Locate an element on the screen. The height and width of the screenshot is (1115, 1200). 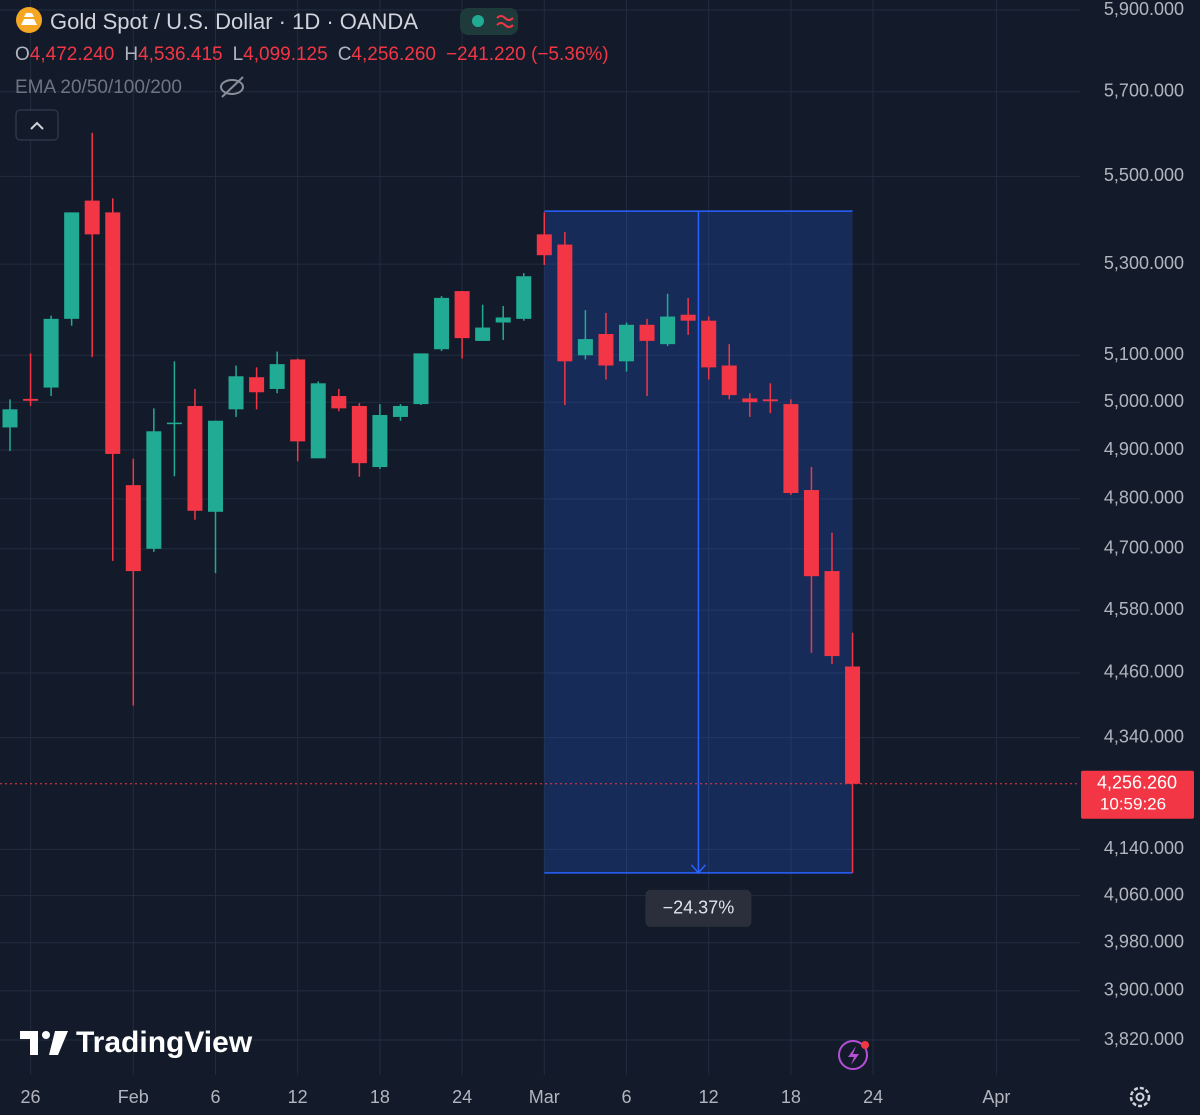
chevron is located at coordinates (37, 125).